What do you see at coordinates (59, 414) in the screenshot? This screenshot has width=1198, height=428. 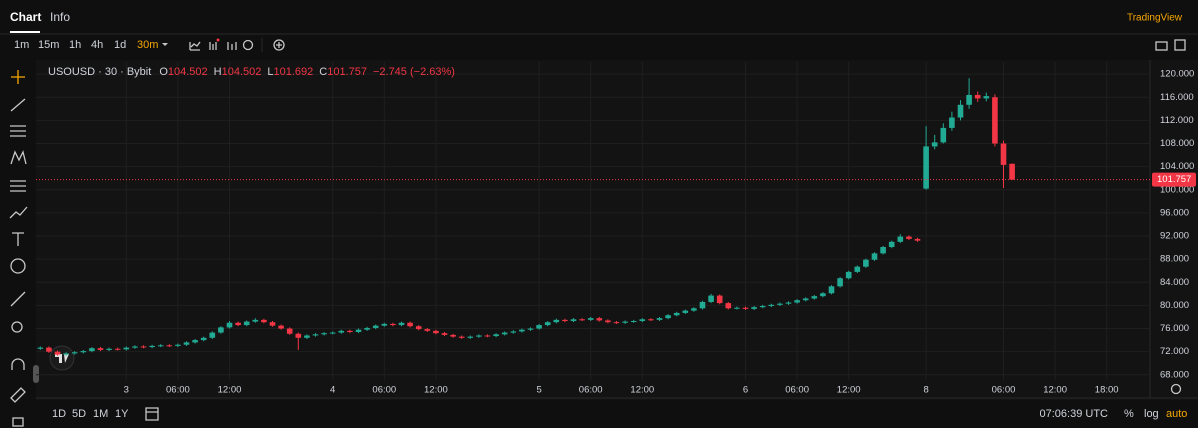 I see `range-button: 1D` at bounding box center [59, 414].